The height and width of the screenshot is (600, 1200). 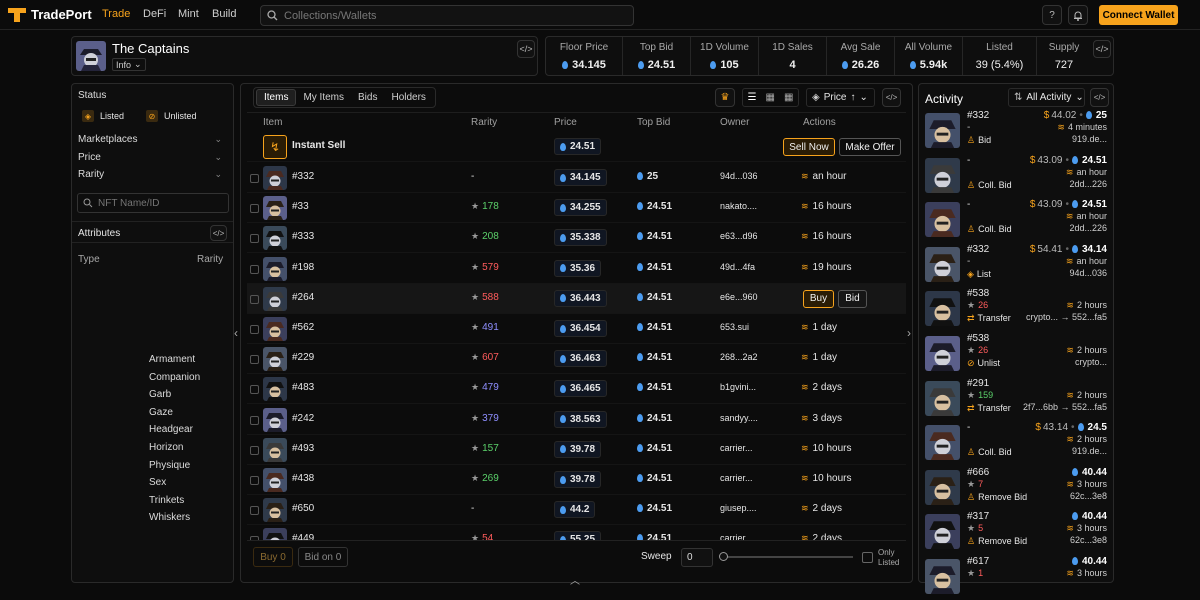 What do you see at coordinates (129, 64) in the screenshot?
I see `info-dropdown: Info ⌄` at bounding box center [129, 64].